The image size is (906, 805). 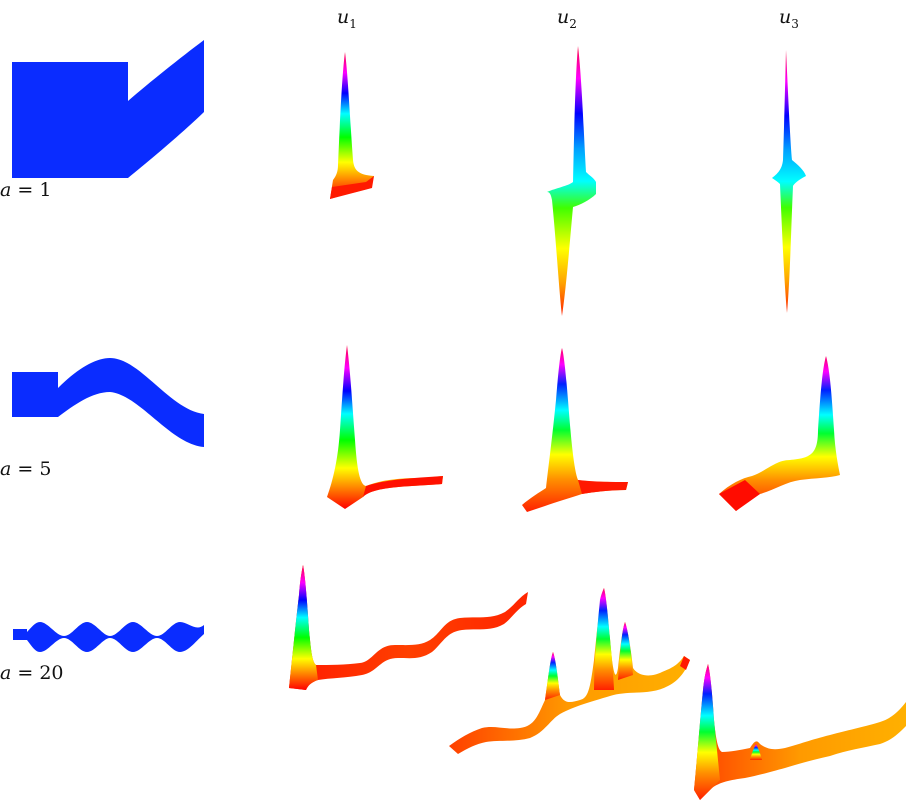 I want to click on eigenfunction-u1-a5, so click(x=385, y=427).